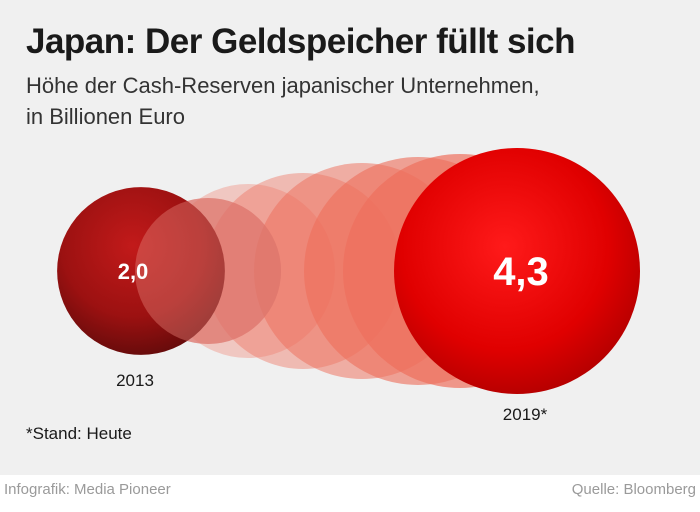 The width and height of the screenshot is (700, 512). Describe the element at coordinates (105, 116) in the screenshot. I see `subtitle-line-2: in Billionen Euro` at that location.